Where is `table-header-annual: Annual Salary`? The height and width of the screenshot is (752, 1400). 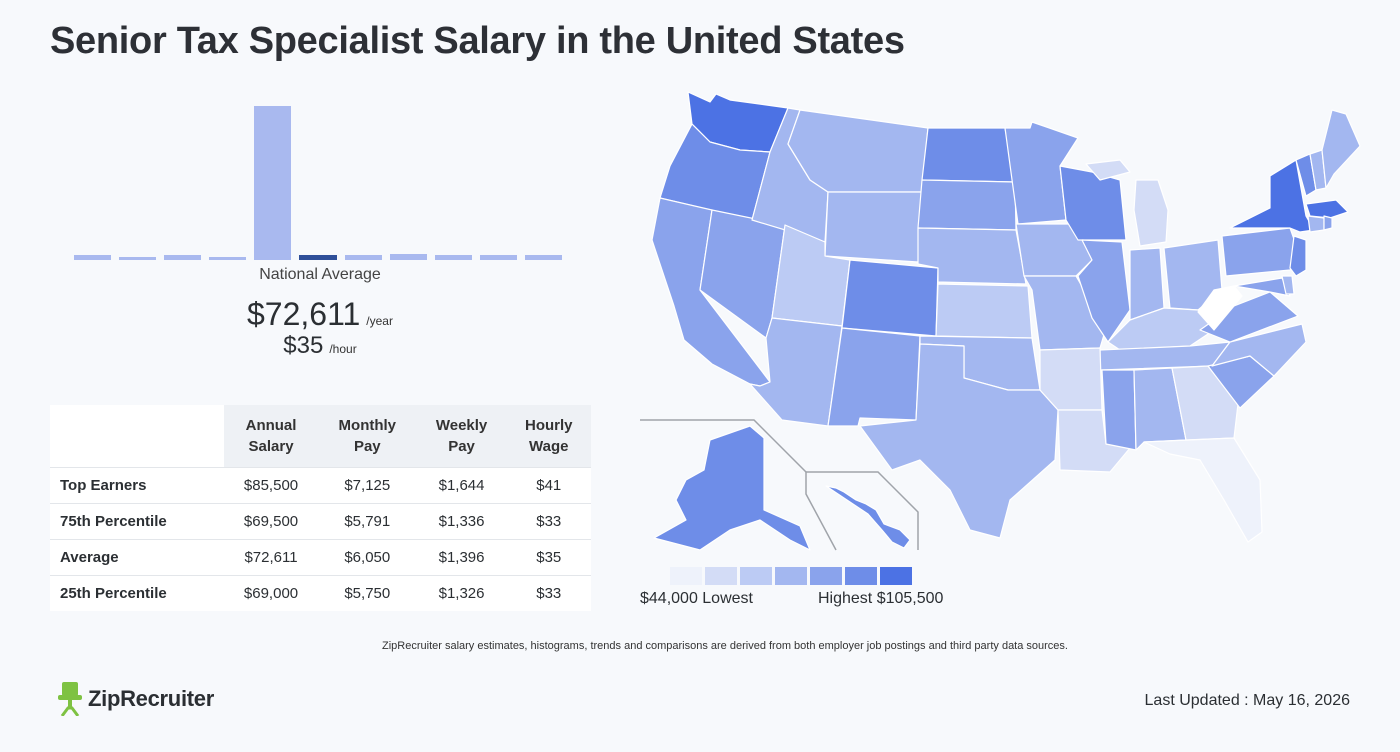
table-header-annual: Annual Salary is located at coordinates (271, 436).